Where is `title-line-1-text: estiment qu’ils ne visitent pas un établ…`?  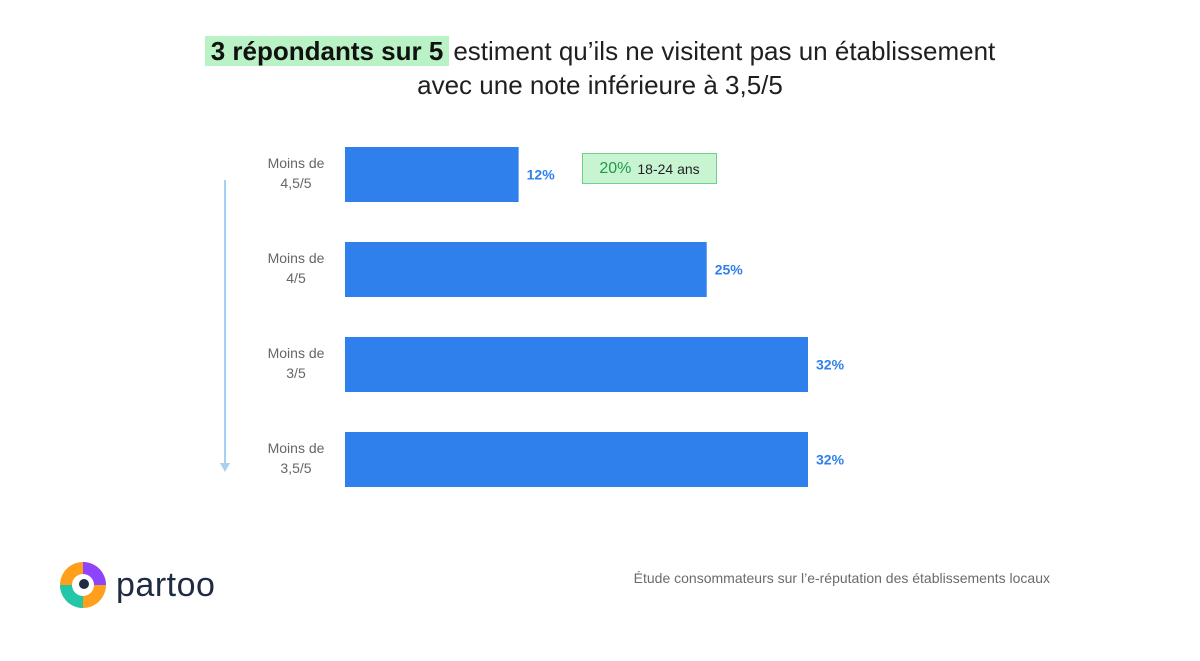 title-line-1-text: estiment qu’ils ne visitent pas un établ… is located at coordinates (724, 51).